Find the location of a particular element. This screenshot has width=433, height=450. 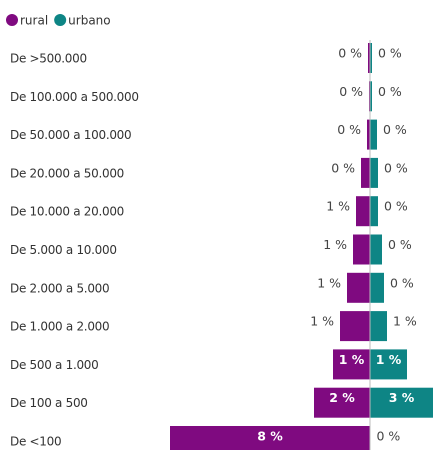

category-label: De 1.000 a 2.000 is located at coordinates (59, 327).